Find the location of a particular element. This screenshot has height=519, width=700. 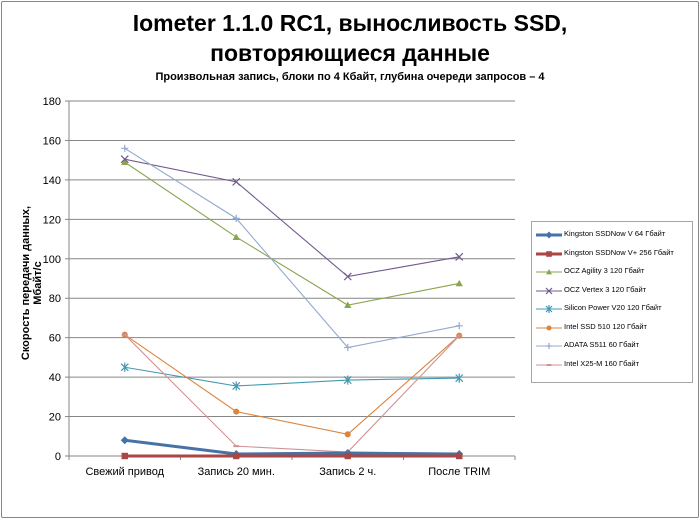

legend-item: Kingston SSDNow V+ 256 Гбайт is located at coordinates (612, 254).